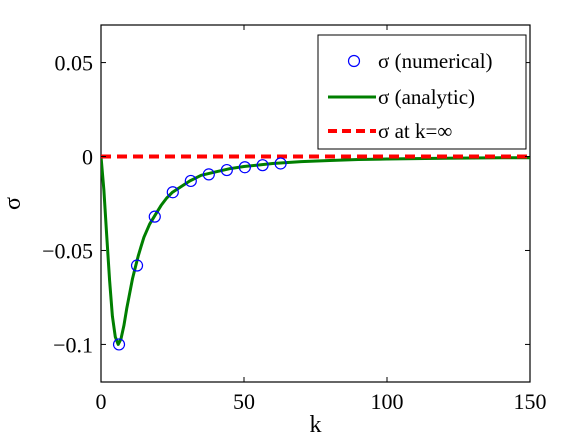 This screenshot has width=582, height=439. What do you see at coordinates (67, 250) in the screenshot?
I see `y-tick-label: −0.05` at bounding box center [67, 250].